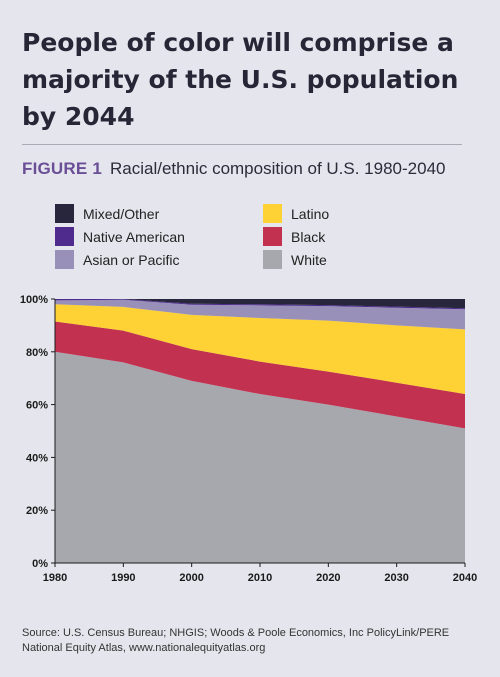 The height and width of the screenshot is (677, 500). I want to click on area-native-american, so click(260, 304).